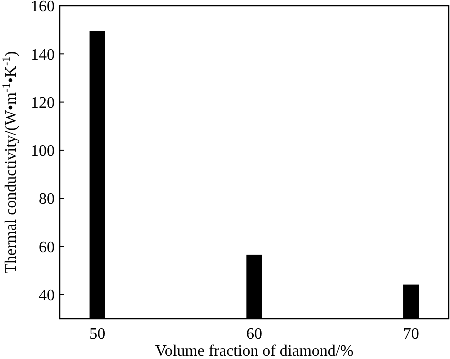 This screenshot has width=450, height=359. I want to click on x-tick-label: 50, so click(98, 334).